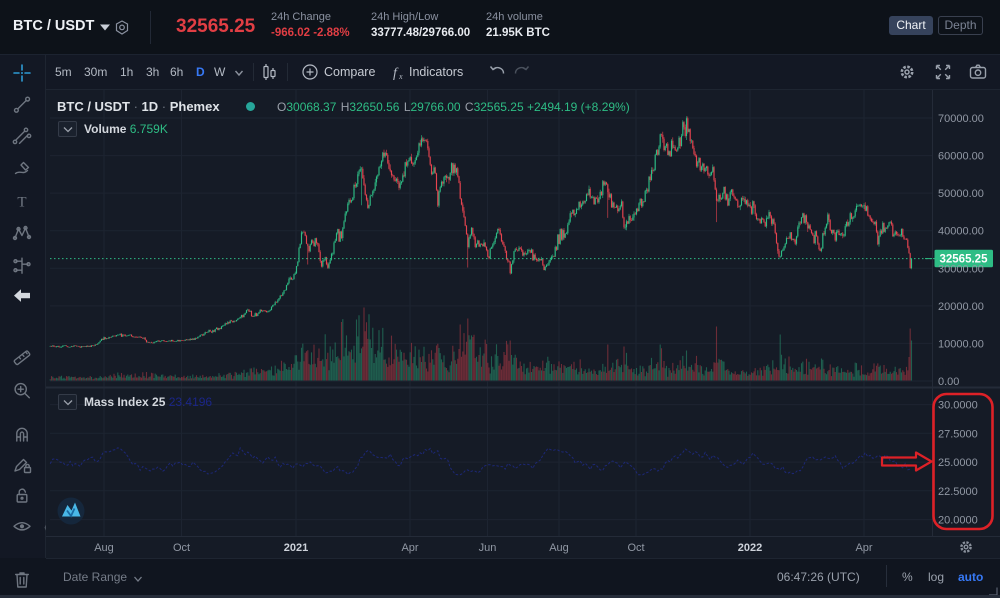 The image size is (1000, 598). I want to click on svg-text: 20.0000, so click(958, 521).